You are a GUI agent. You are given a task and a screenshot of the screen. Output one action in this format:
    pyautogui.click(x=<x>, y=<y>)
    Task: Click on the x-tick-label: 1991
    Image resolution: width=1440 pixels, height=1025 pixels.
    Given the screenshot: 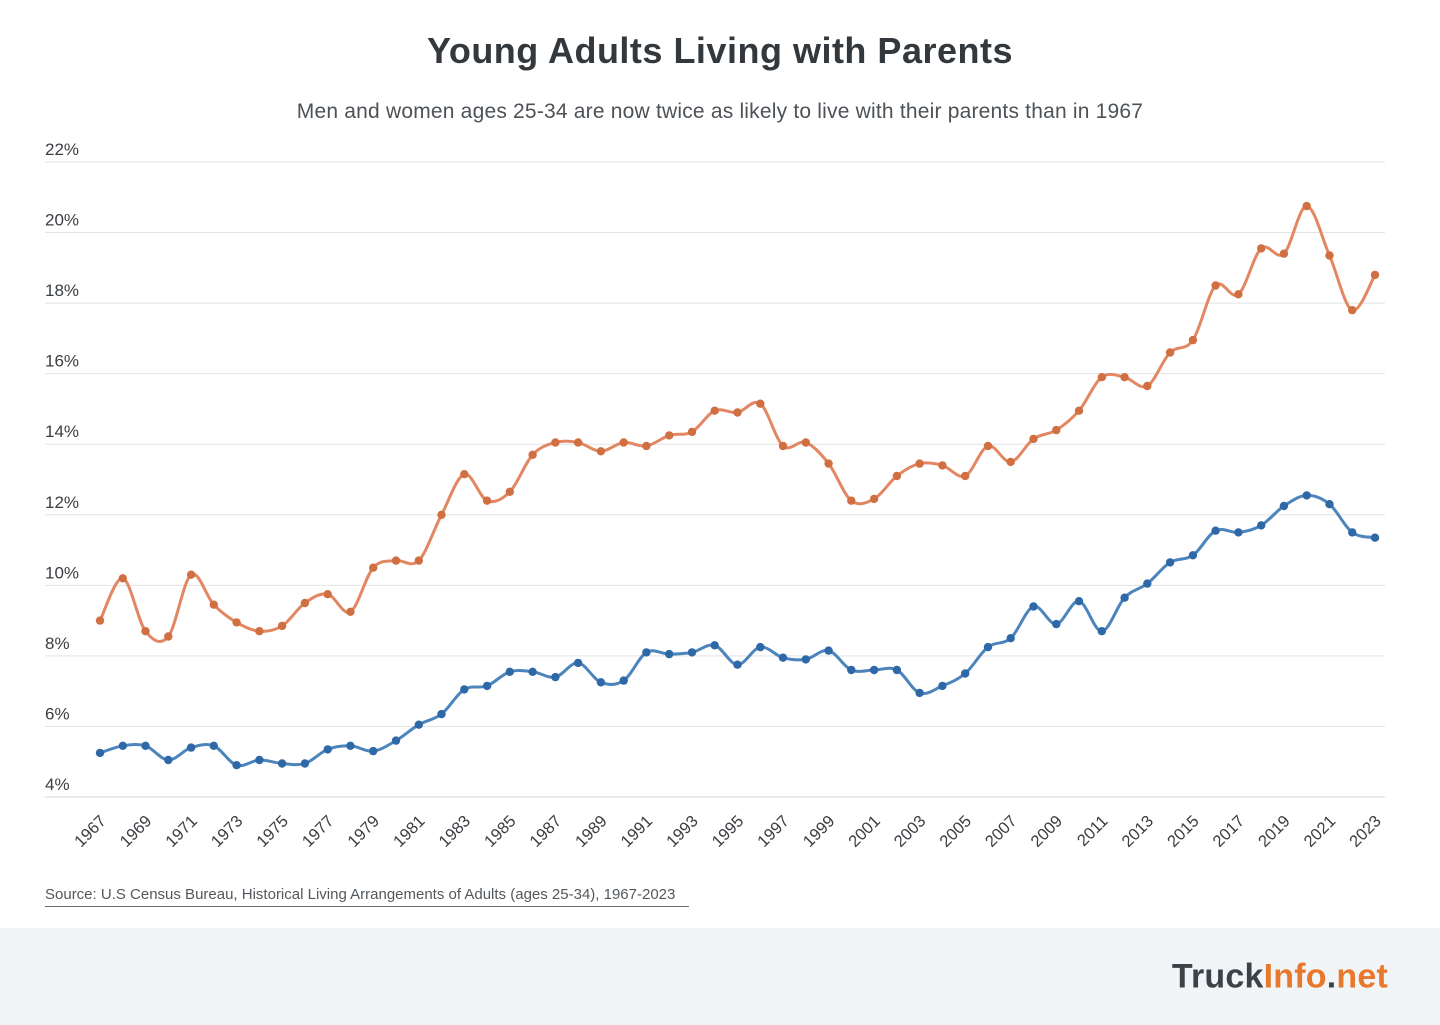 What is the action you would take?
    pyautogui.click(x=637, y=831)
    